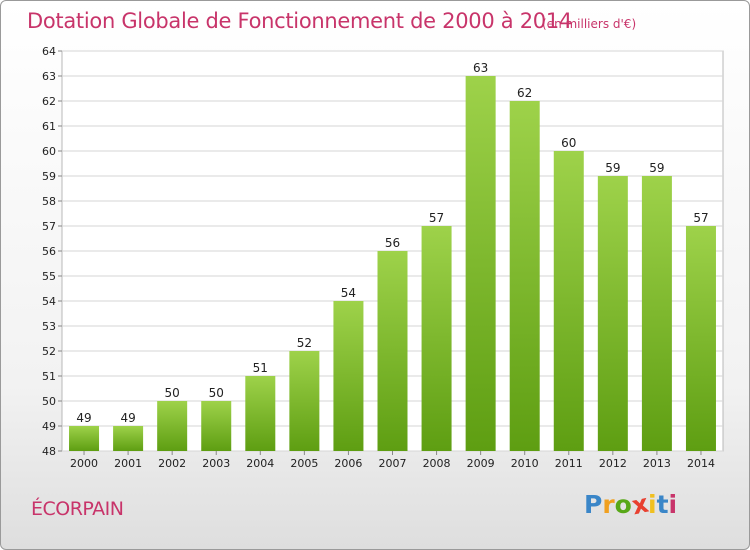  Describe the element at coordinates (393, 463) in the screenshot. I see `x-tick-label: 2007` at that location.